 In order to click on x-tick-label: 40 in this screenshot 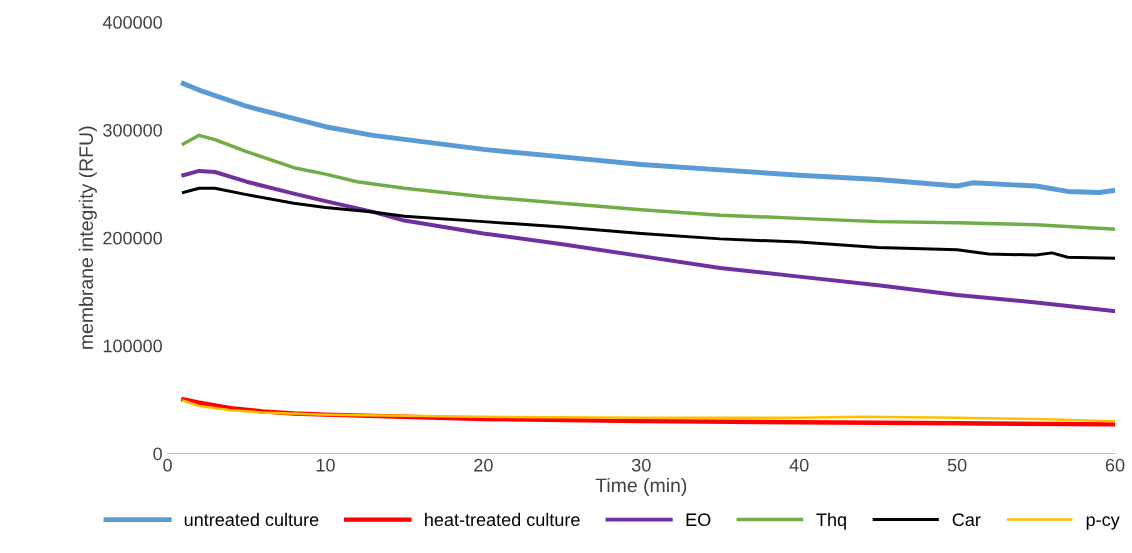, I will do `click(799, 465)`.